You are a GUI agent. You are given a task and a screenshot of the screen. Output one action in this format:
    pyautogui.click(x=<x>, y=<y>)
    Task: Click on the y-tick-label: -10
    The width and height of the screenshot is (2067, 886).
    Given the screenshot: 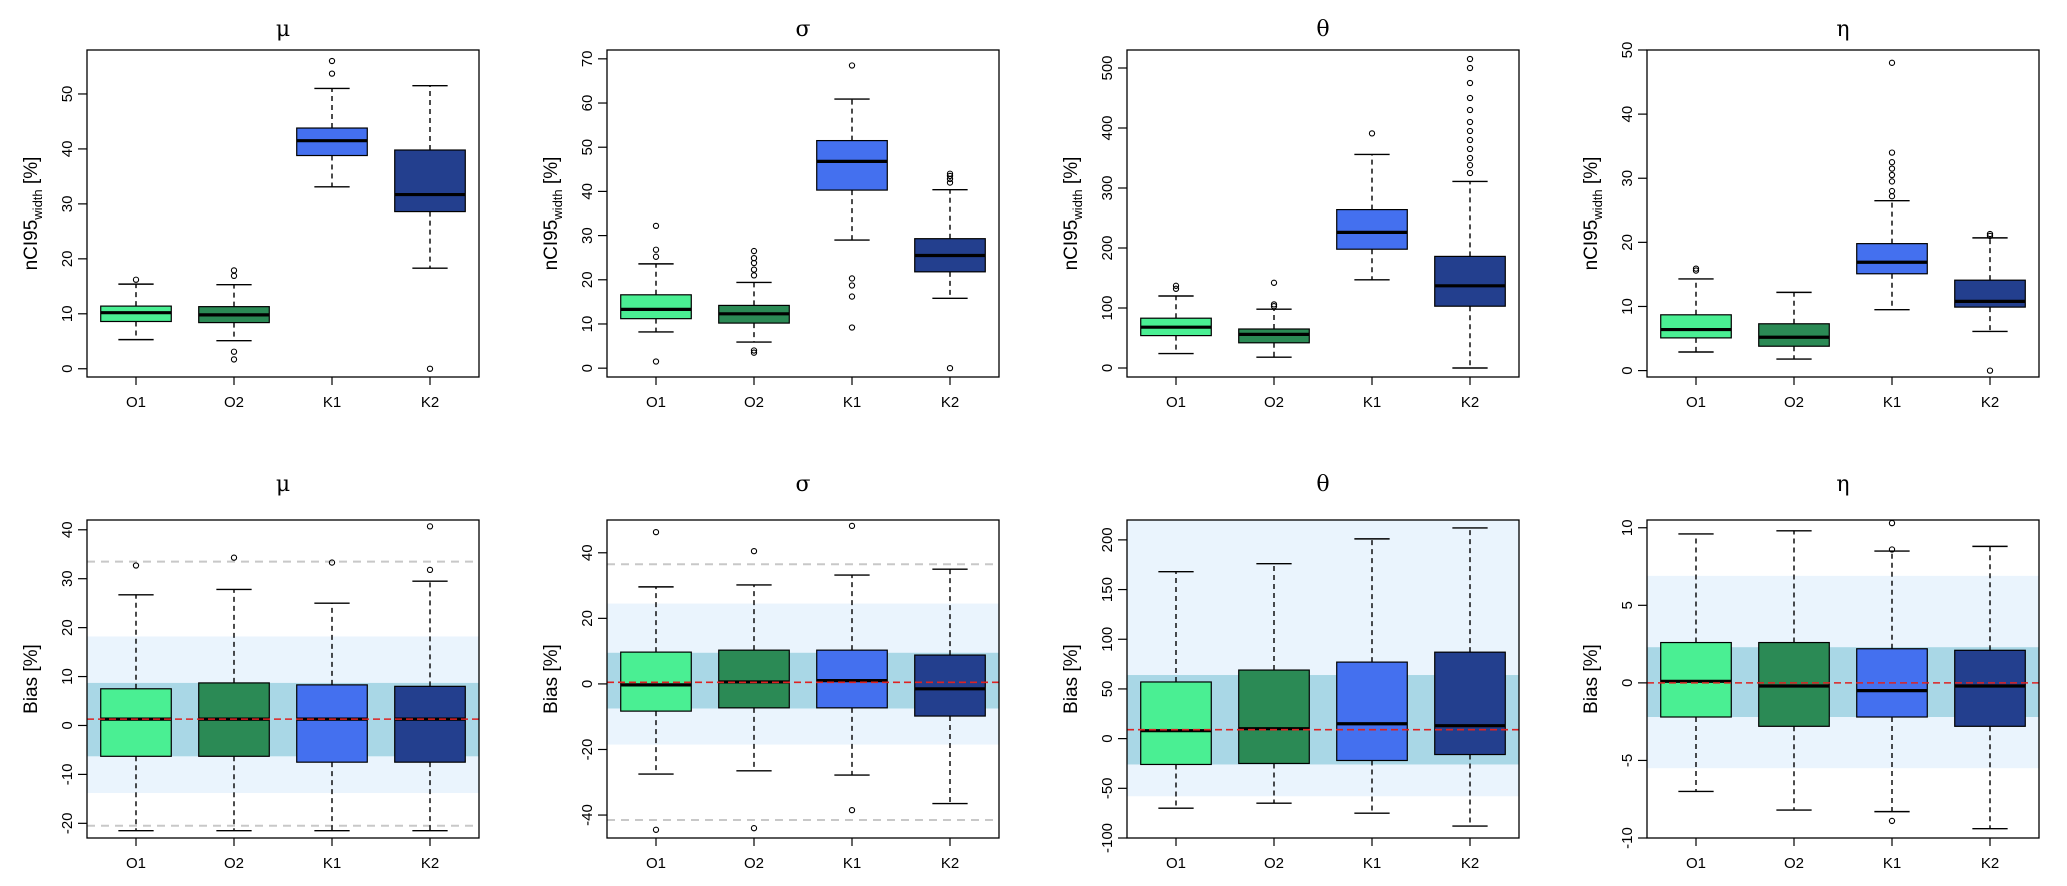 What is the action you would take?
    pyautogui.click(x=67, y=775)
    